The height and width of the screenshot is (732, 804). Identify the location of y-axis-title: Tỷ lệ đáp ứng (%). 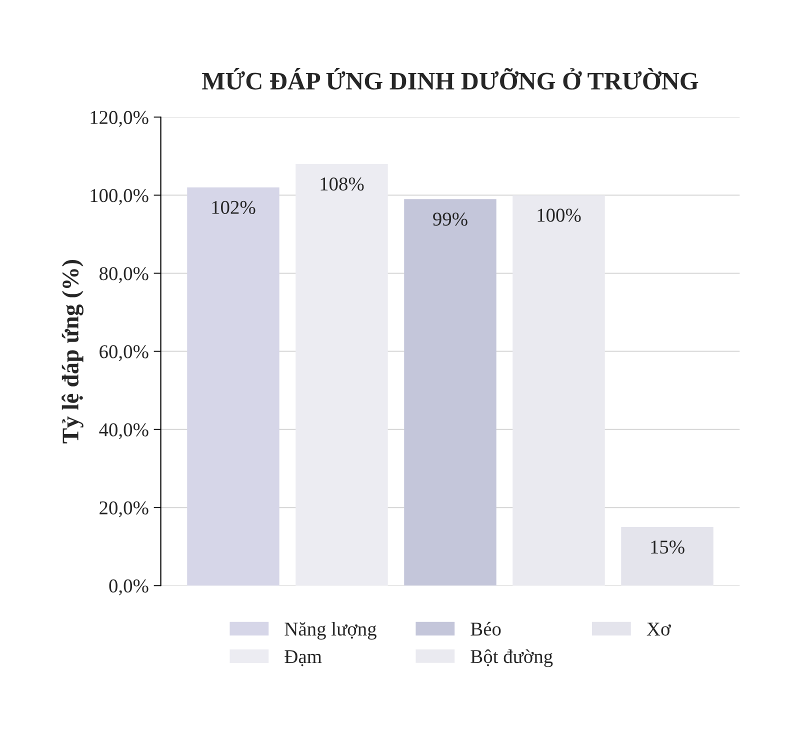
(73, 352).